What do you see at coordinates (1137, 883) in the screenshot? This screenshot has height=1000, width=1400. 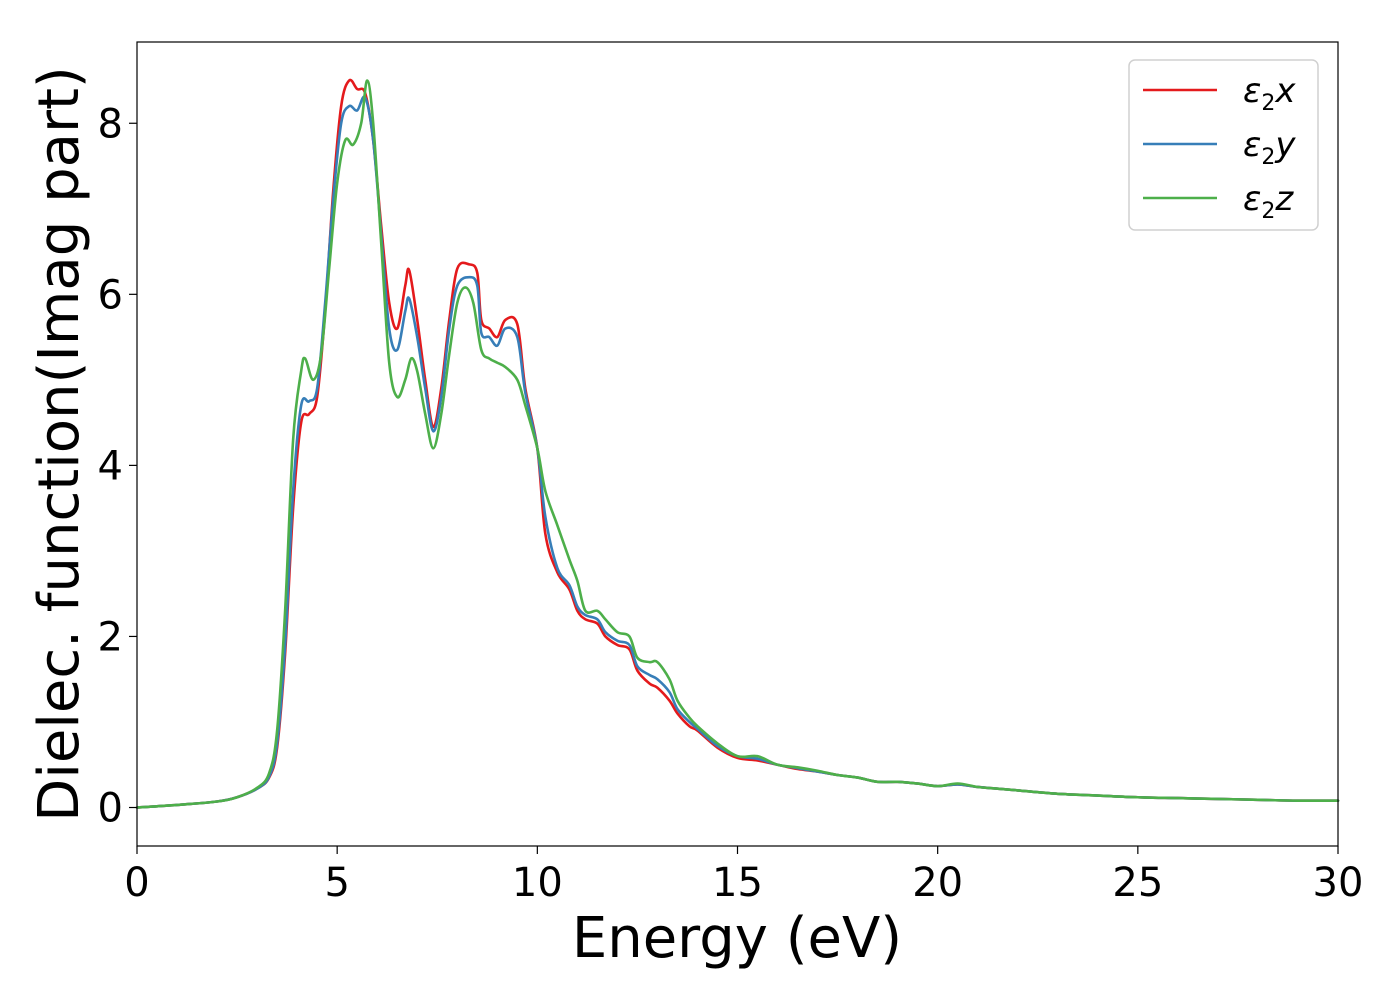 I see `x-tick-label: 25` at bounding box center [1137, 883].